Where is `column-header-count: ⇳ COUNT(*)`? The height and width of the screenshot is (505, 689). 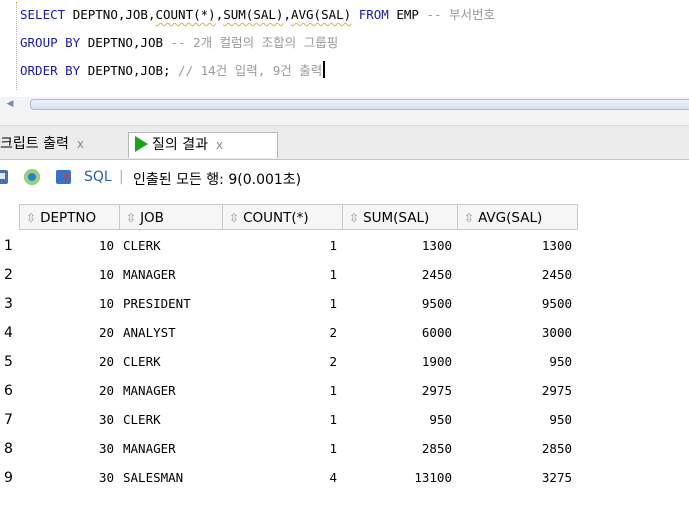
column-header-count: ⇳ COUNT(*) is located at coordinates (283, 217).